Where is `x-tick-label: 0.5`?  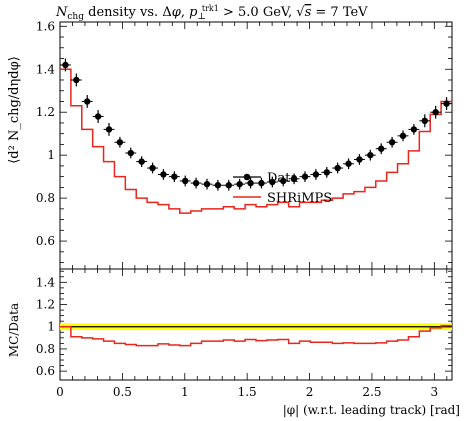 x-tick-label: 0.5 is located at coordinates (122, 392).